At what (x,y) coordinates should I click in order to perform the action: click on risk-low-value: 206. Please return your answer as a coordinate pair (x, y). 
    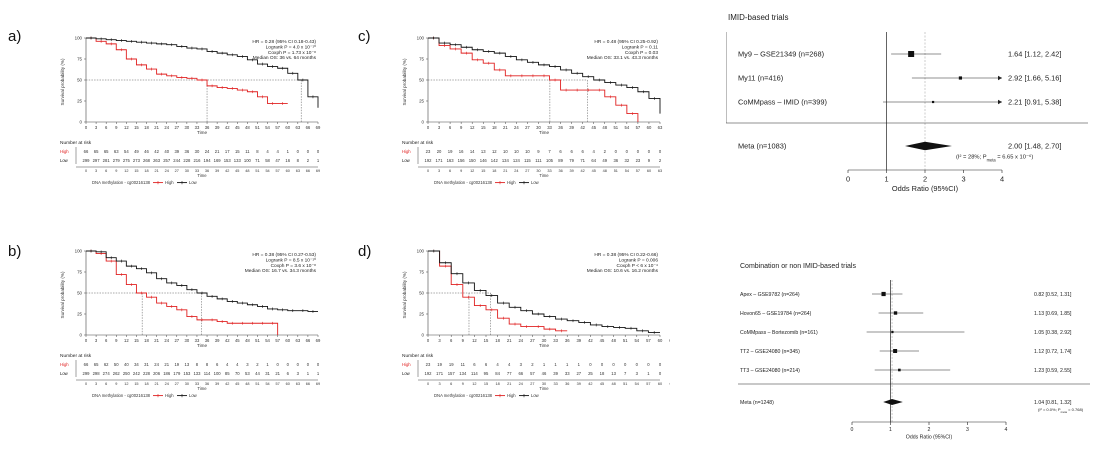
    Looking at the image, I should click on (157, 373).